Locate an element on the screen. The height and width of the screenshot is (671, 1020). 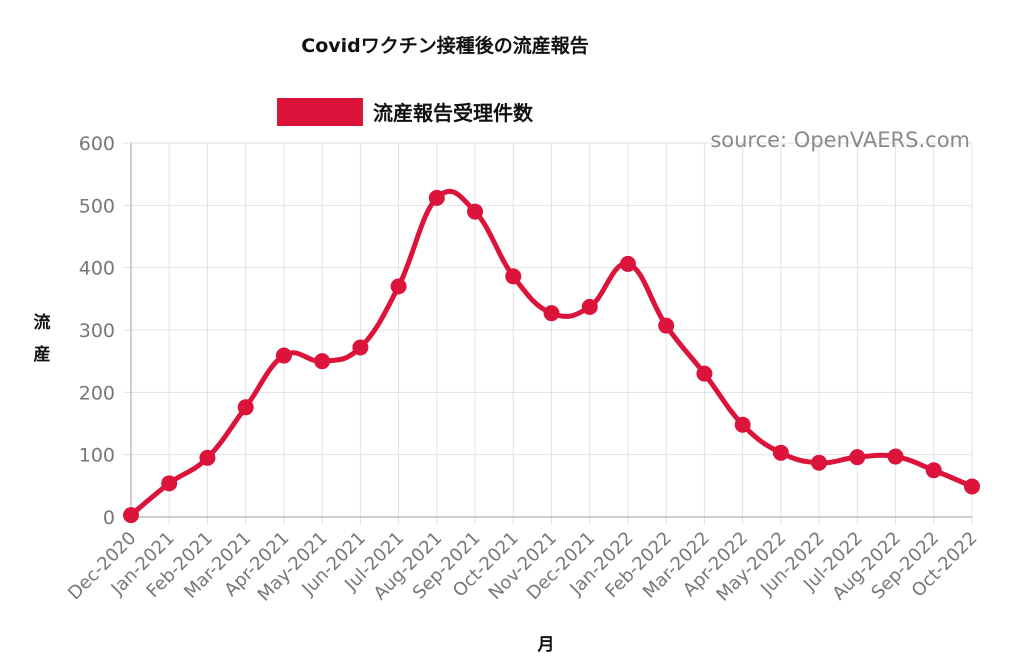
y-tick-label: 200 is located at coordinates (97, 393).